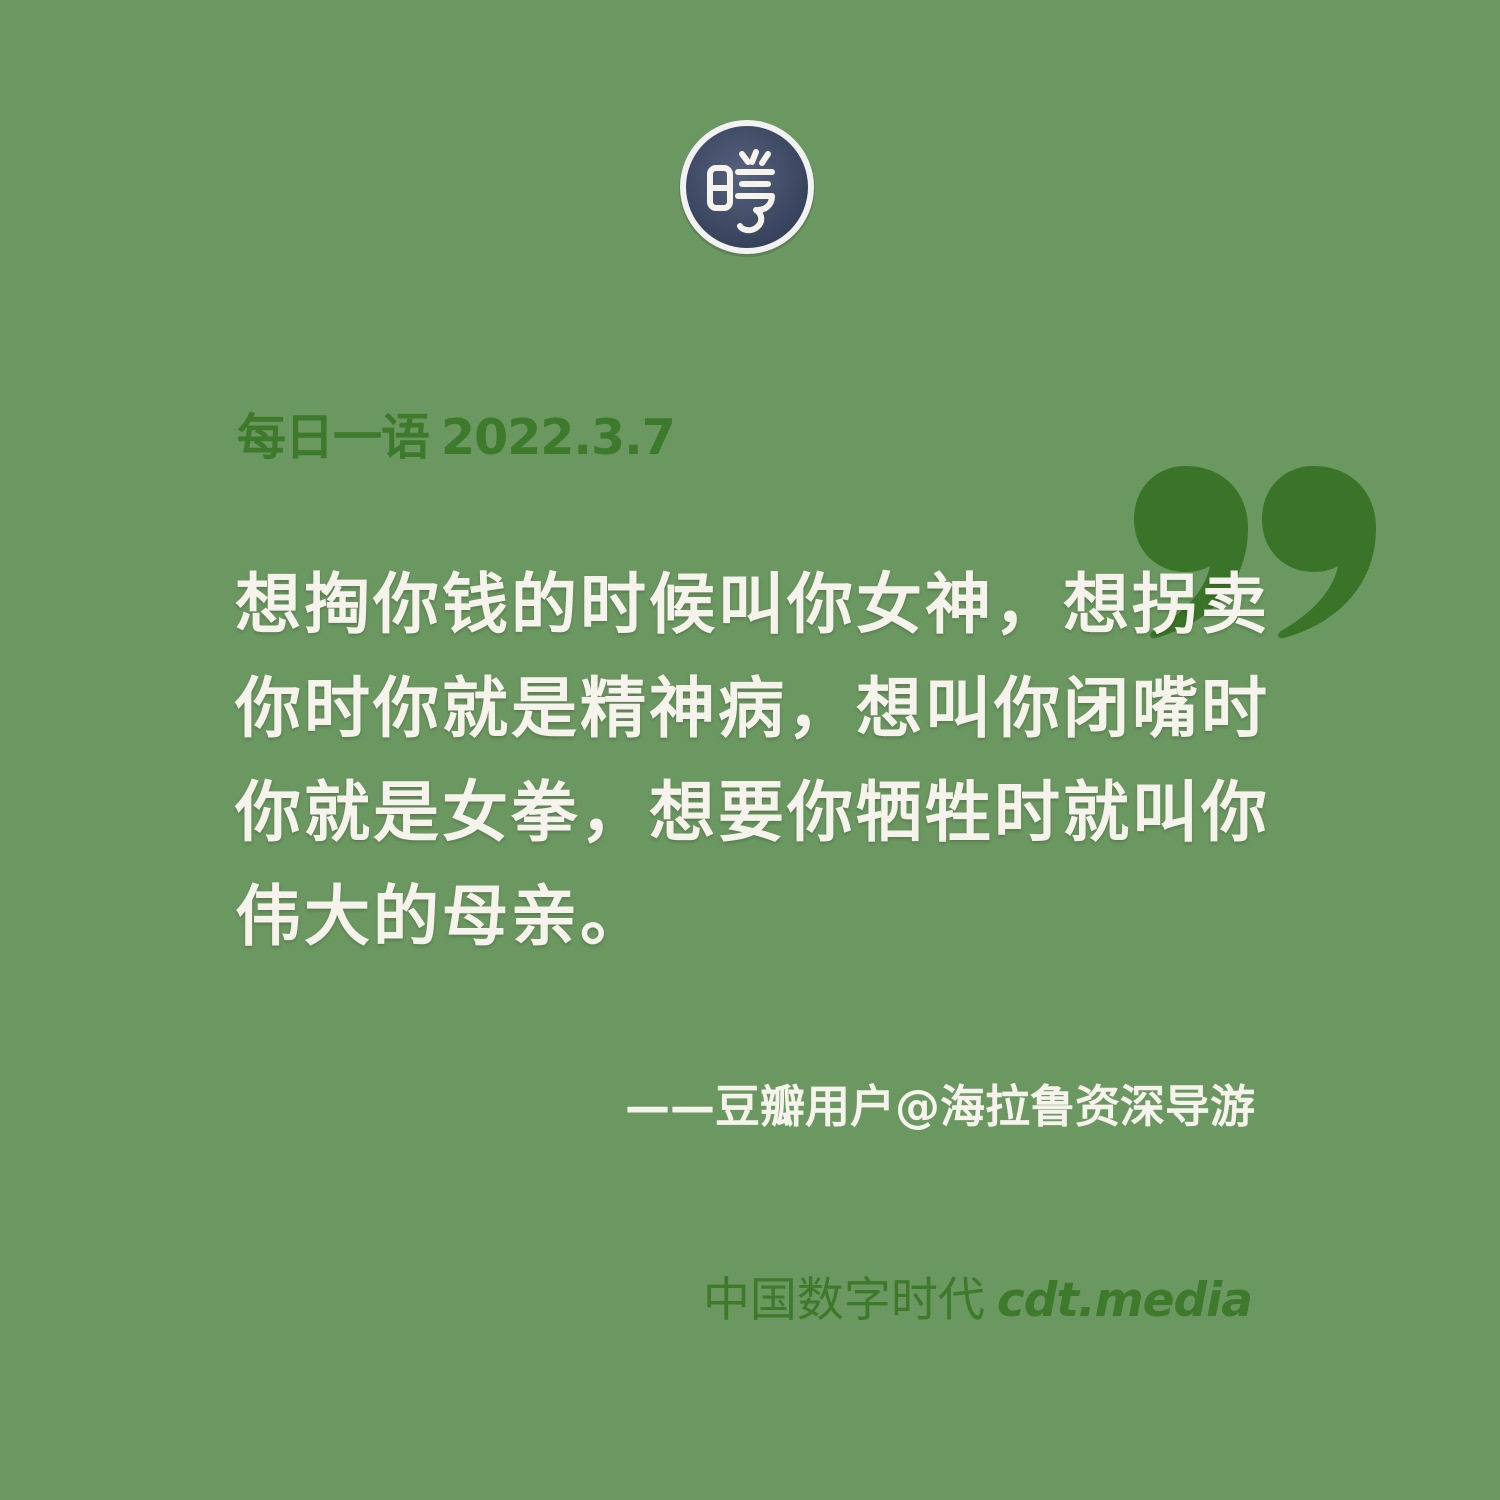 The width and height of the screenshot is (1500, 1500). Describe the element at coordinates (843, 1300) in the screenshot. I see `brand-name: 中国数字时代` at that location.